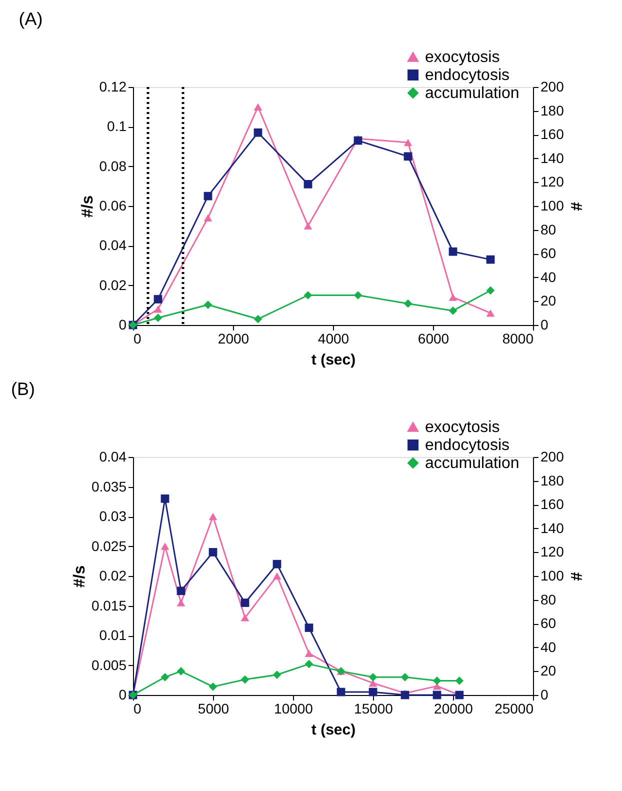 This screenshot has width=622, height=791. Describe the element at coordinates (138, 338) in the screenshot. I see `x-tick-label: 0` at that location.